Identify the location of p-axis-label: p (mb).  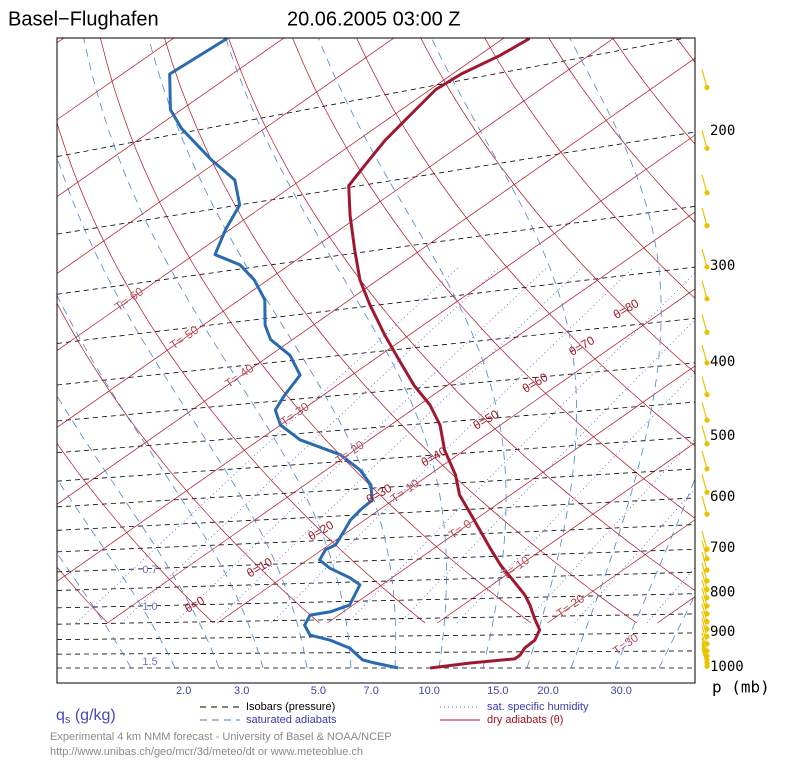
(741, 687).